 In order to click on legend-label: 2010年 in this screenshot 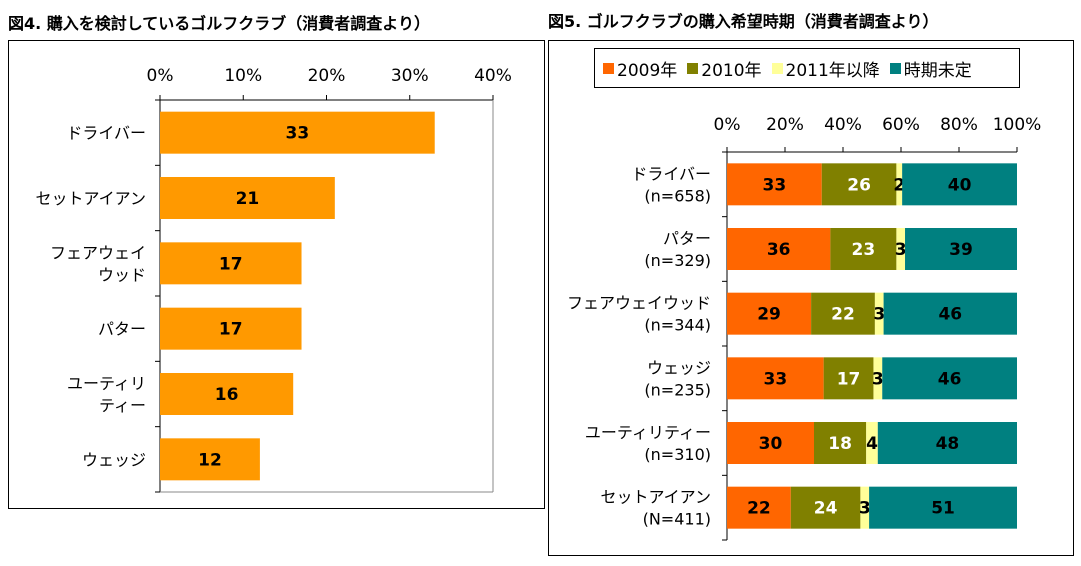, I will do `click(731, 70)`.